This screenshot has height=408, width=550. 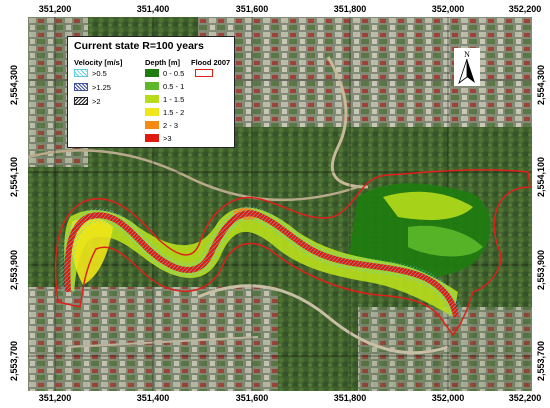 What do you see at coordinates (98, 62) in the screenshot?
I see `velocity-header: Velocity [m/s]` at bounding box center [98, 62].